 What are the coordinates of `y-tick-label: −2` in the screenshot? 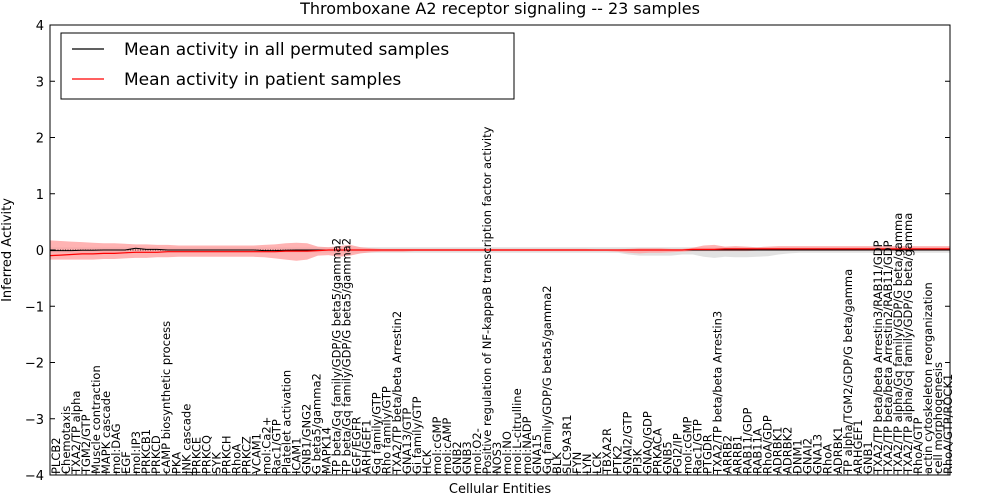 It's located at (34, 364).